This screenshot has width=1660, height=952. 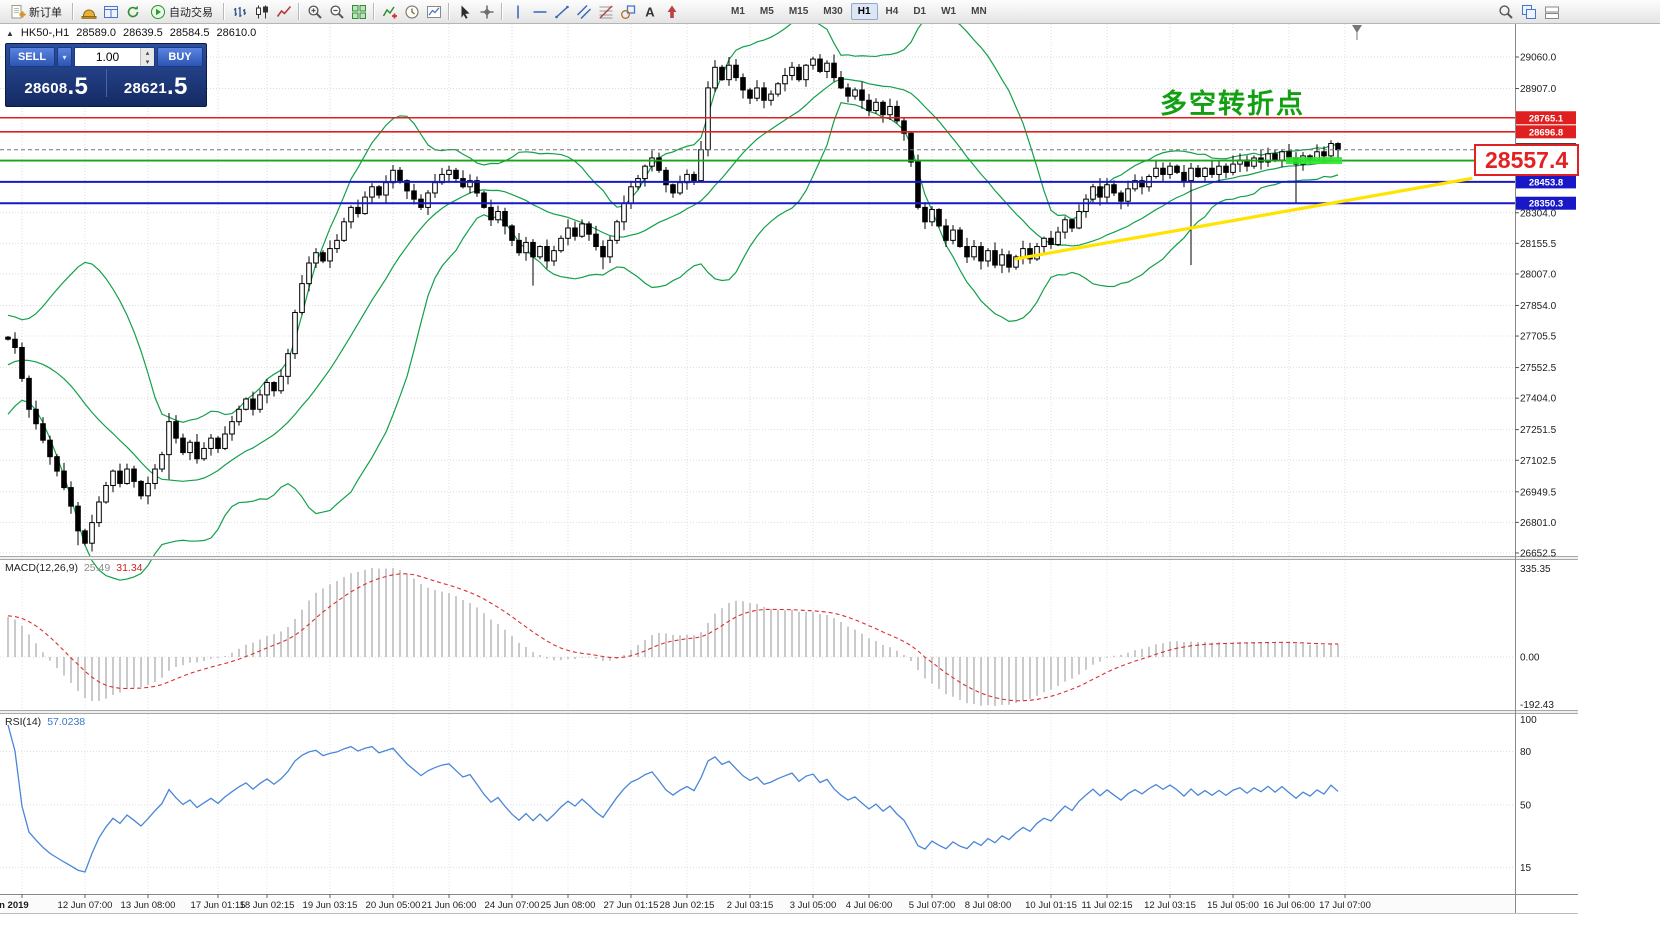 What do you see at coordinates (1538, 492) in the screenshot?
I see `svg-text: 26949.5` at bounding box center [1538, 492].